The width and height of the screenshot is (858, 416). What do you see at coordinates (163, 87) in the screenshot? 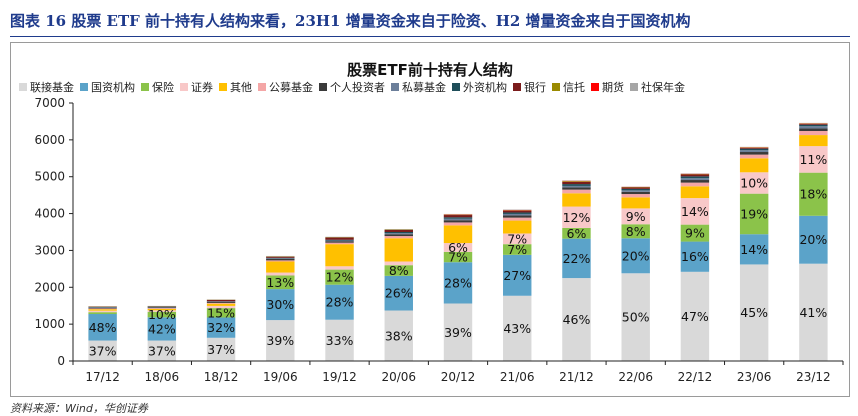
I see `legend-label-2: 保险` at bounding box center [163, 87].